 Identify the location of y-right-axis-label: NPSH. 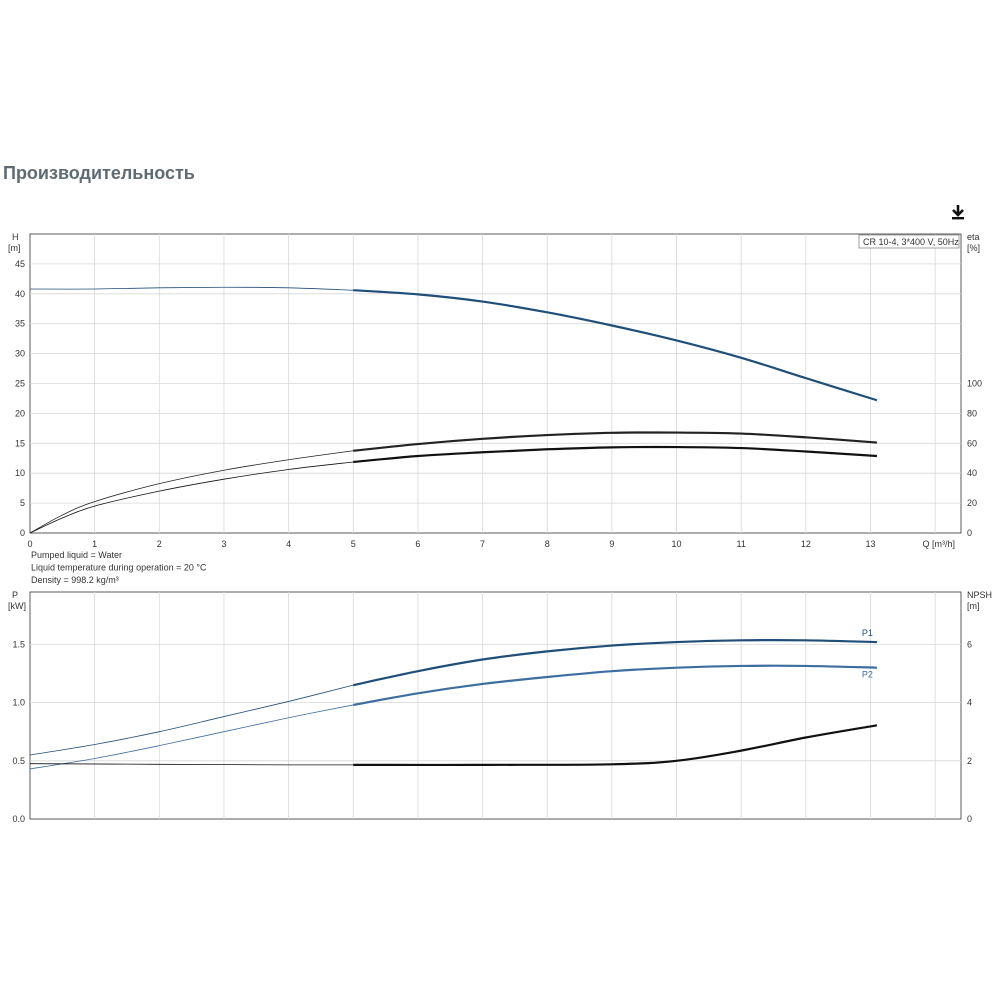
(979, 595).